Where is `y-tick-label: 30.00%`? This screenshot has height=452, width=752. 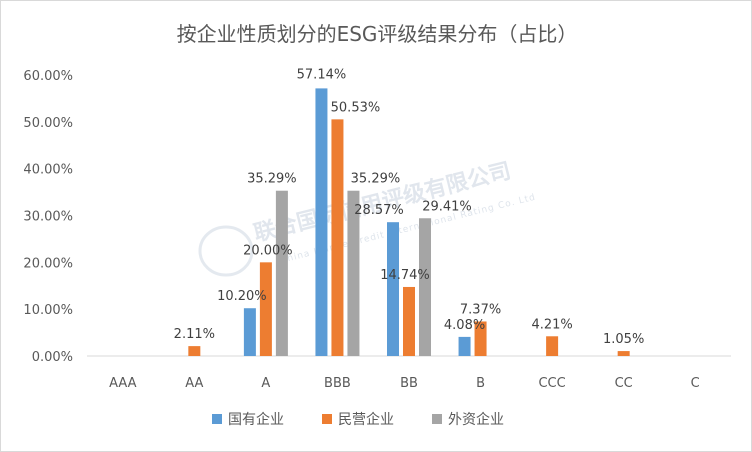 y-tick-label: 30.00% is located at coordinates (48, 217).